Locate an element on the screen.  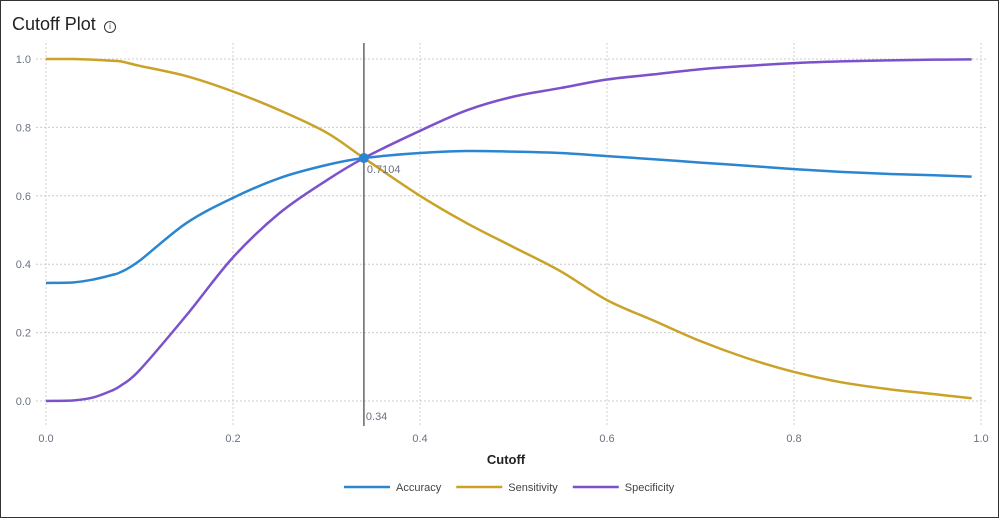
cutoff-value-label: 0.7104 is located at coordinates (384, 170).